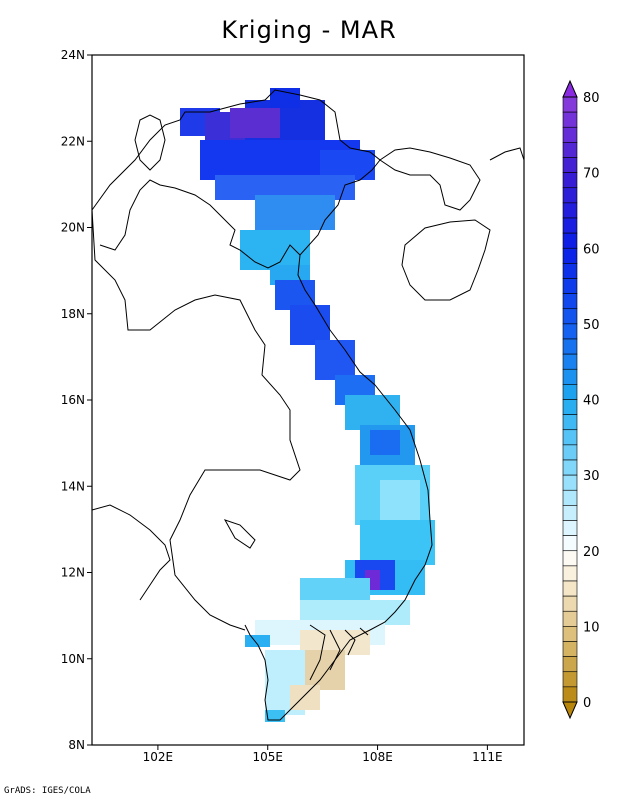 The width and height of the screenshot is (618, 800). Describe the element at coordinates (587, 703) in the screenshot. I see `colorbar-label: 0` at that location.